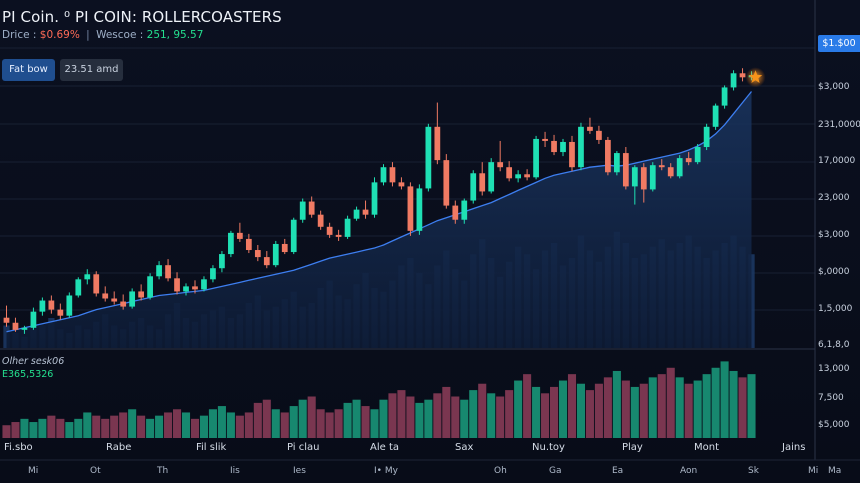 The height and width of the screenshot is (483, 860). I want to click on volume-overlay-bar, so click(751, 301).